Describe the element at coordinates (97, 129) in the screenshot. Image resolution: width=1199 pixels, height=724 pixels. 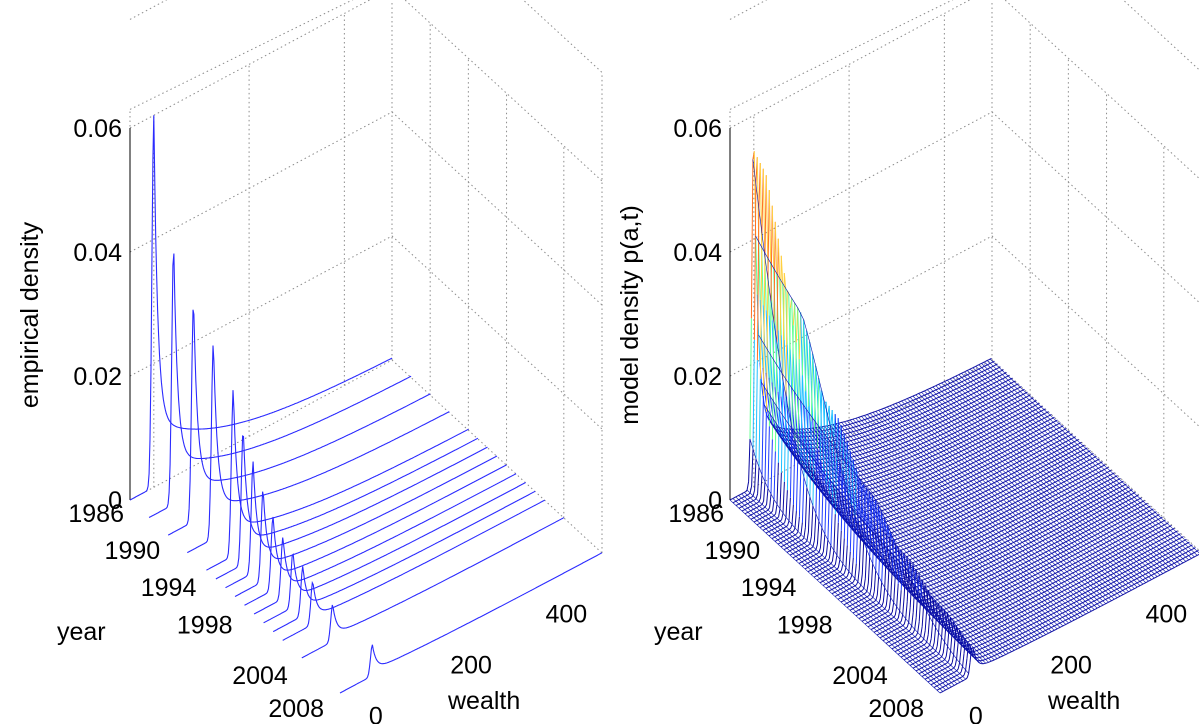
I see `z-tick-label: 0.06` at that location.